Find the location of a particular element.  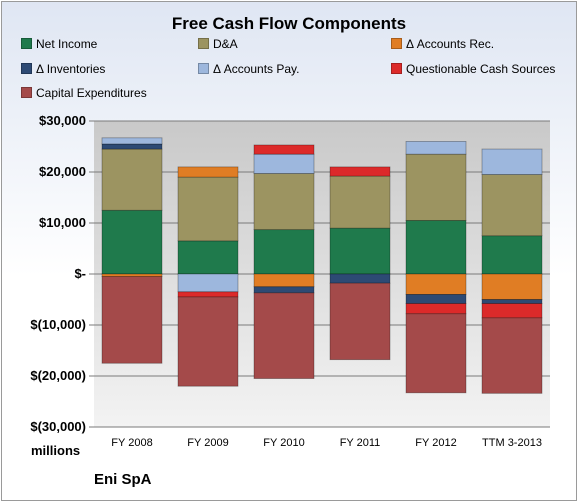

legend-item: D&A is located at coordinates (218, 44).